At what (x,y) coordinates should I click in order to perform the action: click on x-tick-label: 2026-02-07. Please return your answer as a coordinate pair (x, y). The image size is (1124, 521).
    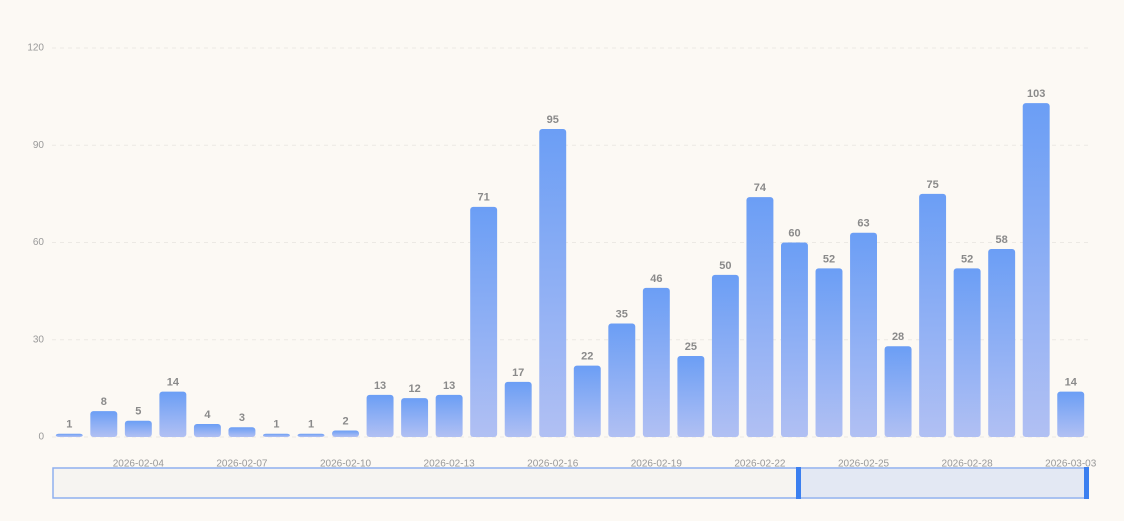
    Looking at the image, I should click on (242, 464).